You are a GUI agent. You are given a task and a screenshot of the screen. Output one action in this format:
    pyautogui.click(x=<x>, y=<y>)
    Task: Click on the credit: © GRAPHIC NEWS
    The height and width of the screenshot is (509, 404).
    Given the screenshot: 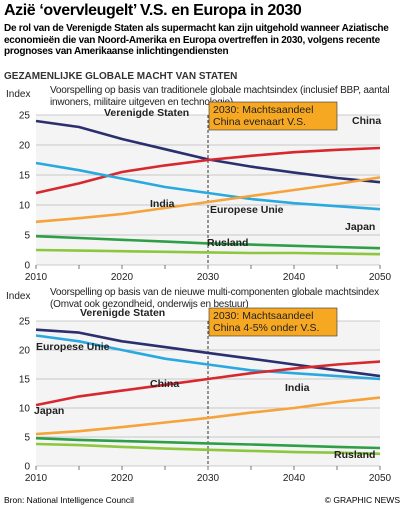 What is the action you would take?
    pyautogui.click(x=362, y=500)
    